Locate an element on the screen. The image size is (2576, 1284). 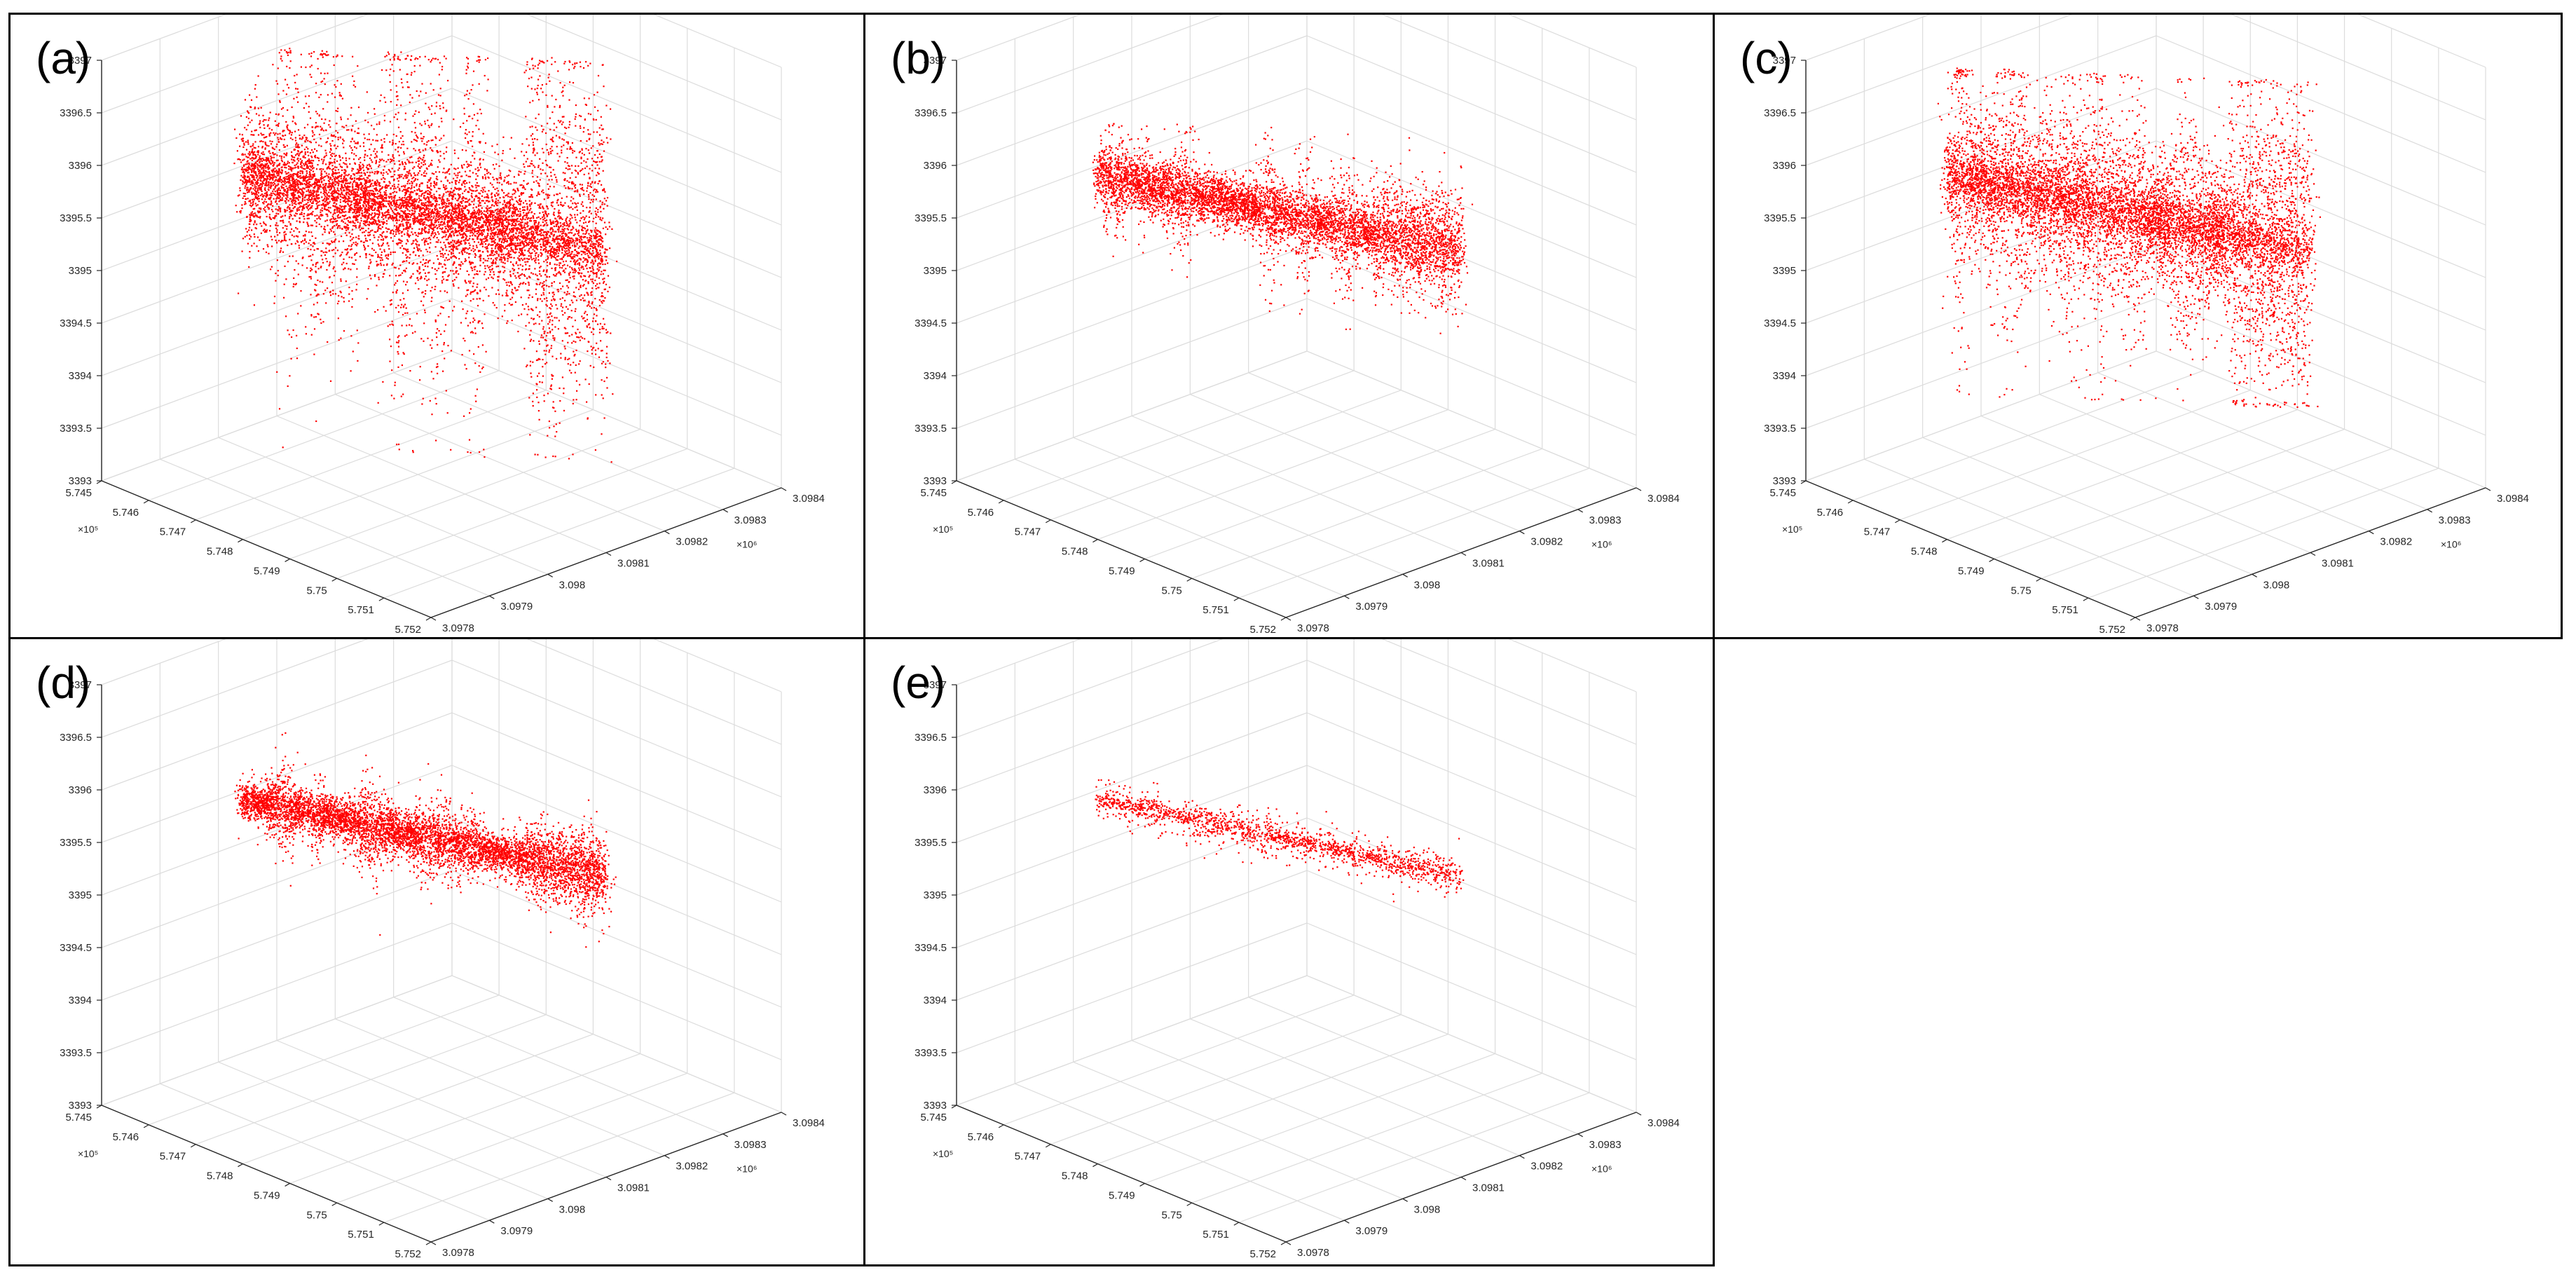
y-tick-mark is located at coordinates (608, 554).